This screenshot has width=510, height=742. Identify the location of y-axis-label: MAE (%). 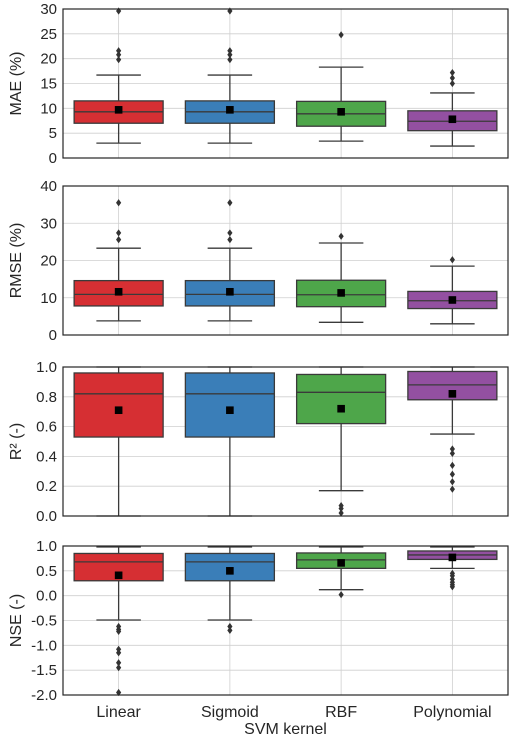
(16, 84).